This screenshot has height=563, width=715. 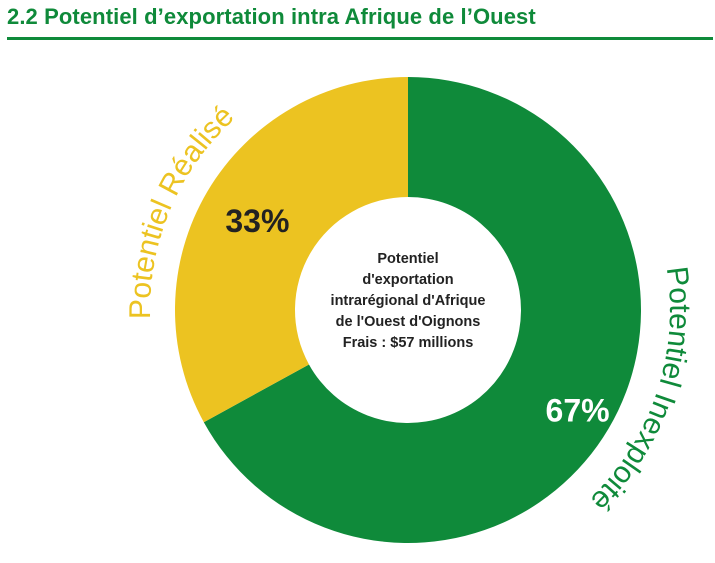 I want to click on center-line: de l'Ouest d'Oignons, so click(x=408, y=322).